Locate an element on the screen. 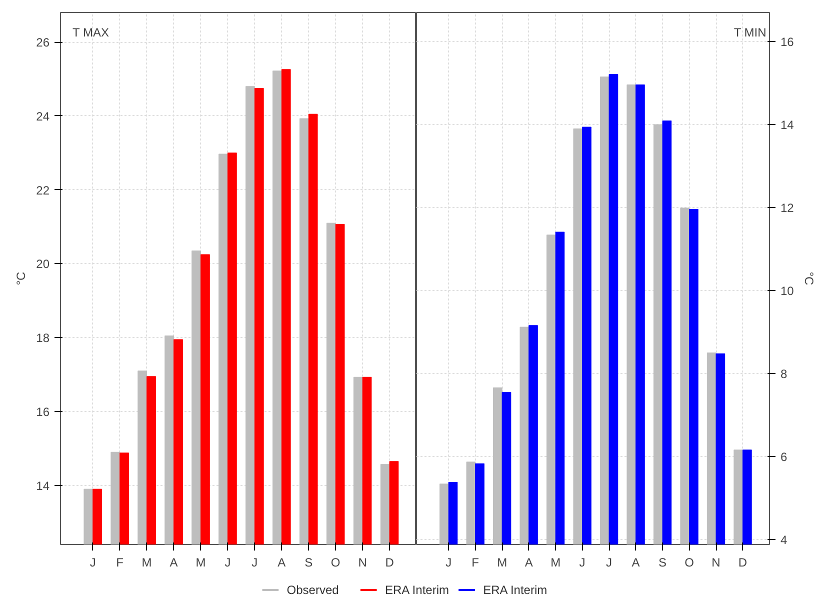 The height and width of the screenshot is (607, 818). text: T MAX is located at coordinates (90, 33).